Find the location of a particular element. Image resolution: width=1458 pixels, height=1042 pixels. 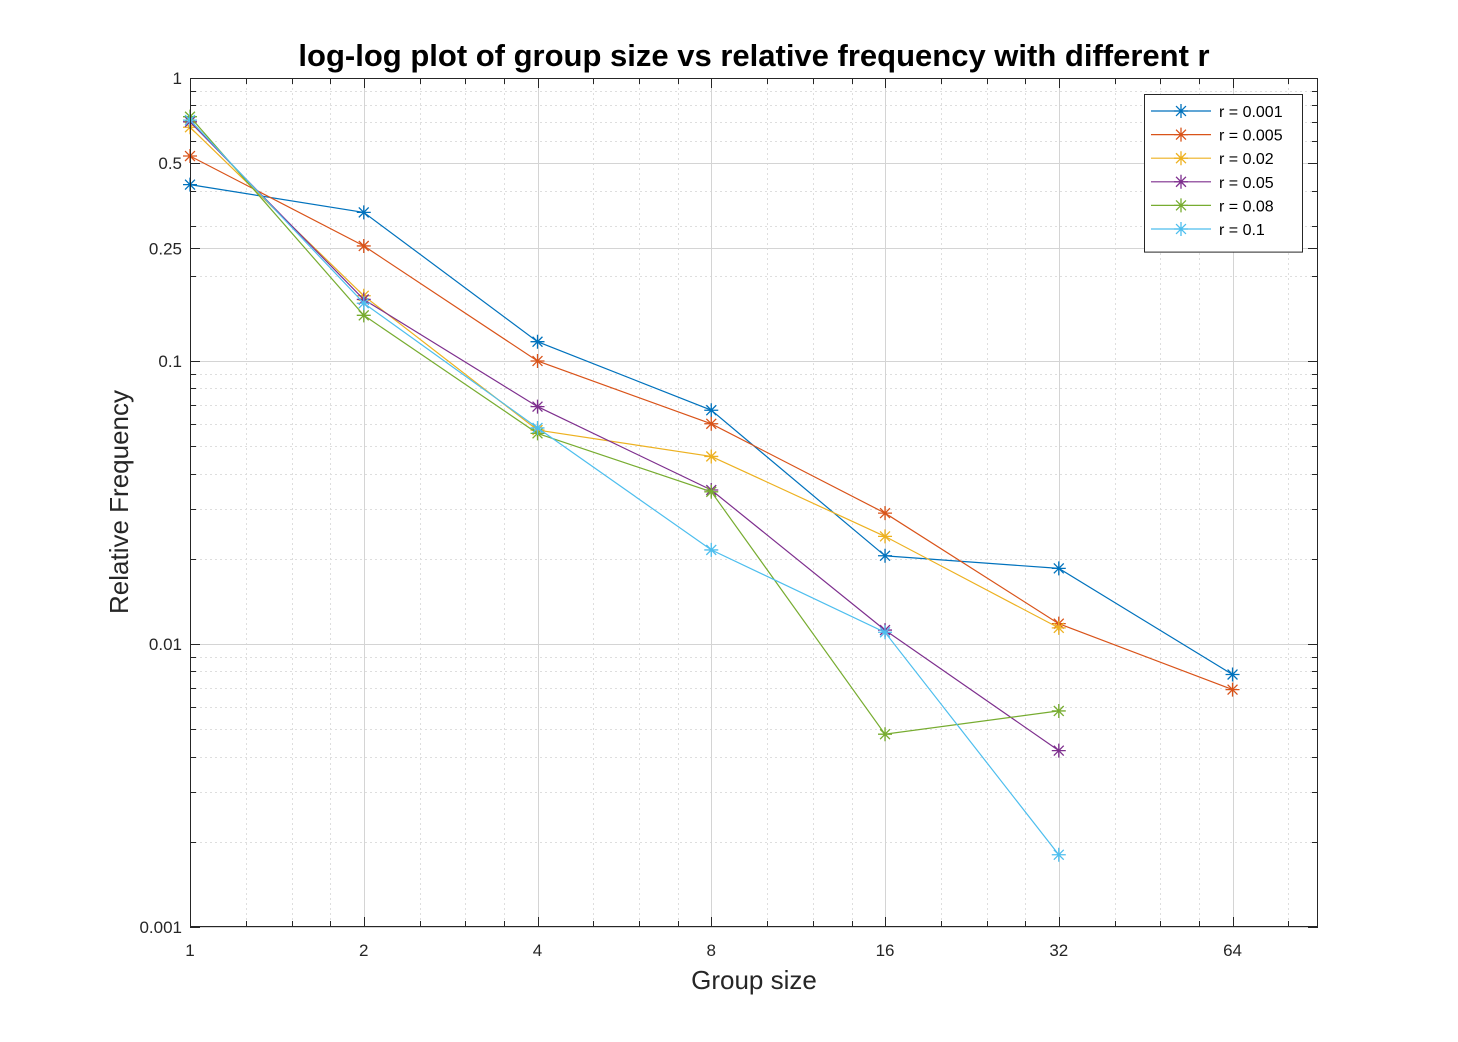

x-tick-label: 4 is located at coordinates (537, 950).